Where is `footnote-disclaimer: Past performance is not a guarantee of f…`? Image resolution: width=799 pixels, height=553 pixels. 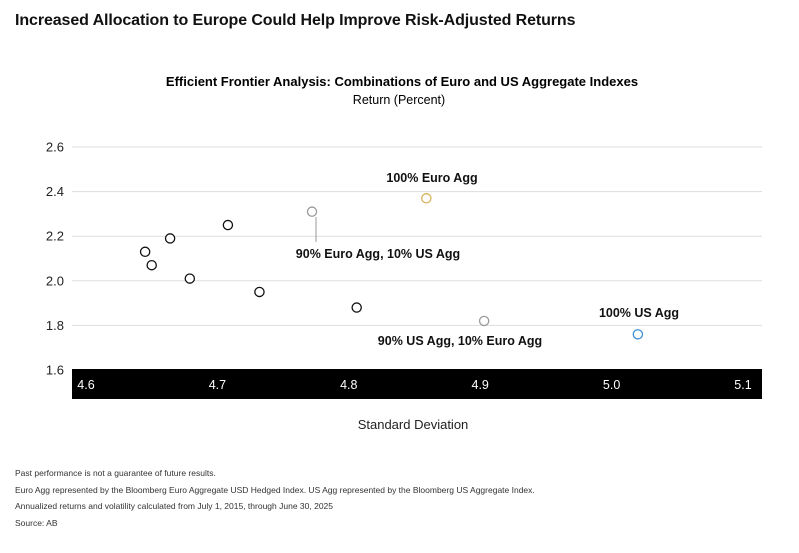
footnote-disclaimer: Past performance is not a guarantee of f… is located at coordinates (115, 473).